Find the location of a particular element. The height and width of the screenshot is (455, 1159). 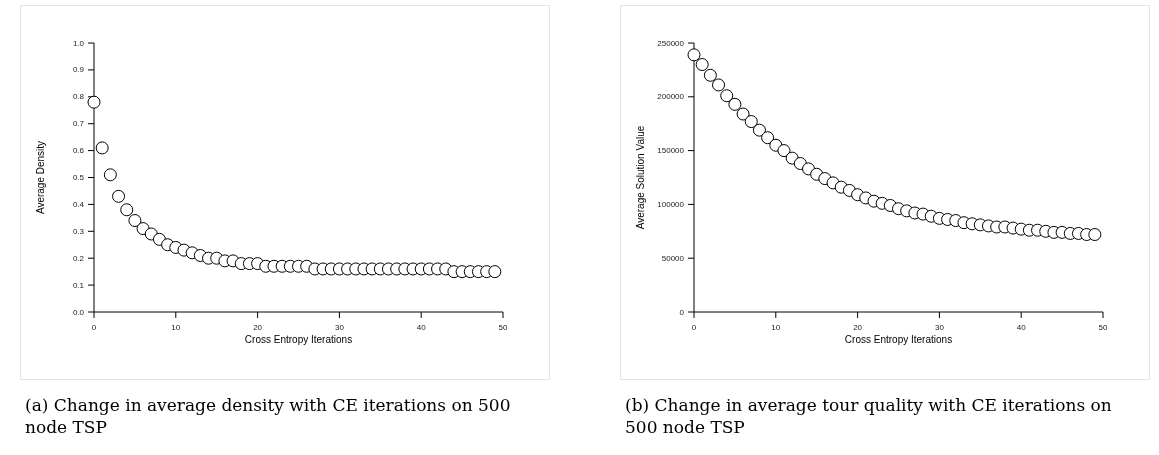

text: (a) Change in average density with CE iterations on 500 node TSP is located at coordinates (268, 416).